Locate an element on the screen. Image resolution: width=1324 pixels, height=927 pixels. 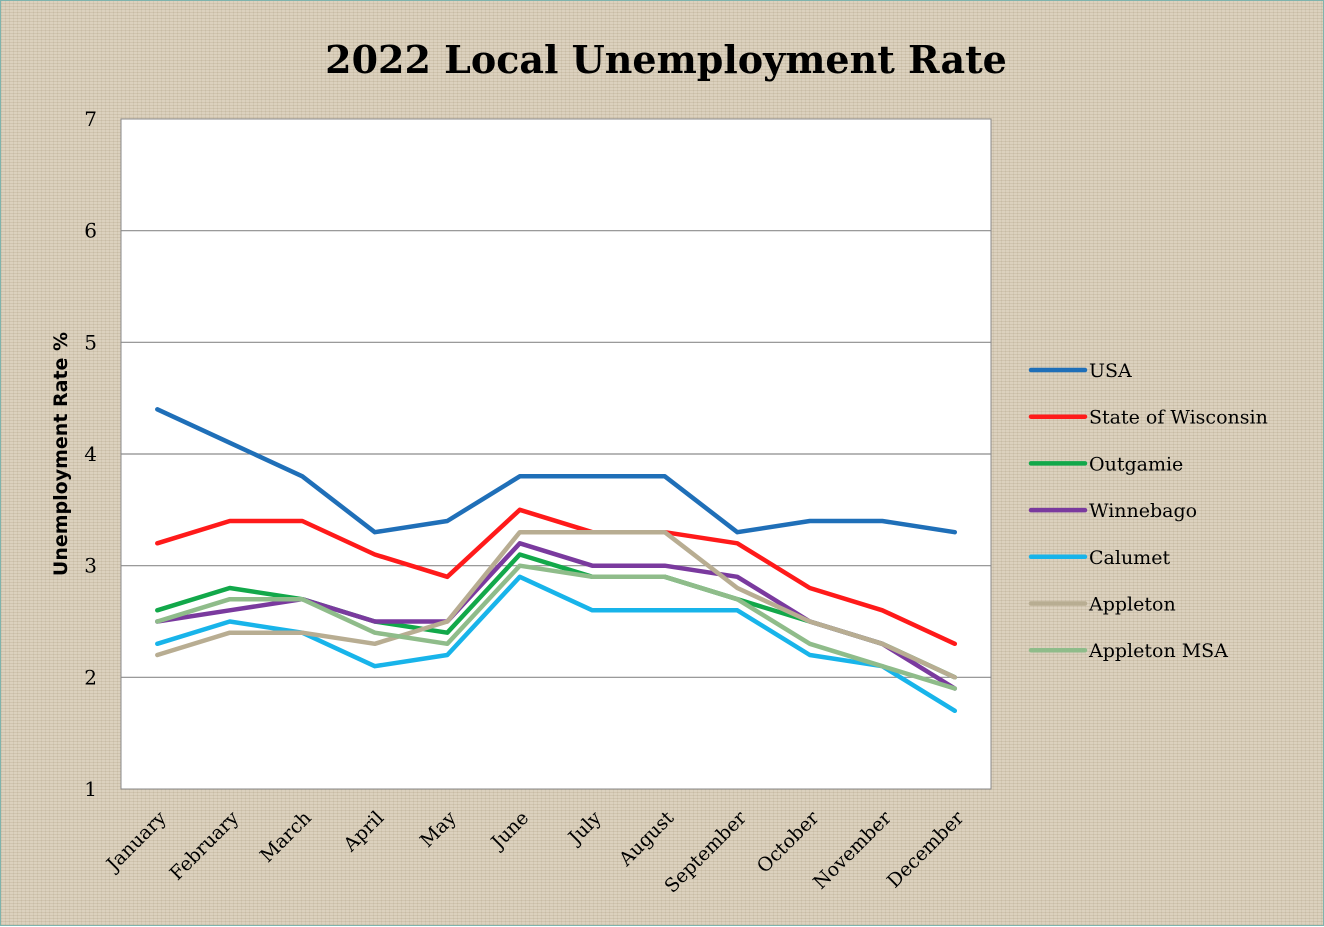
series-line-state-of-wisconsin is located at coordinates (556, 577).